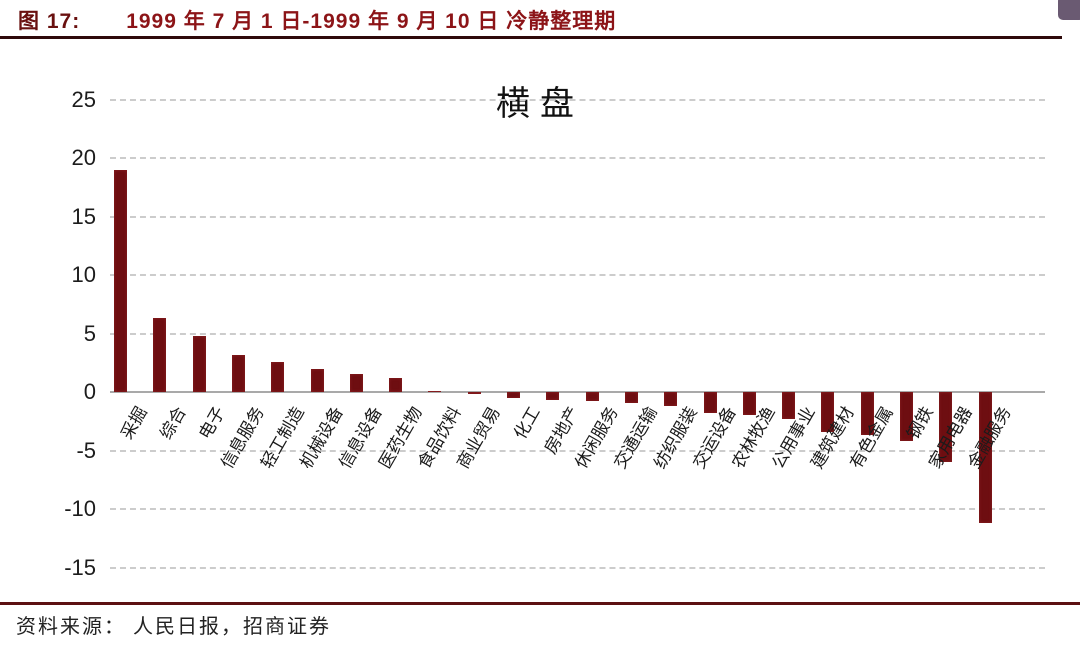 This screenshot has height=645, width=1080. Describe the element at coordinates (89, 333) in the screenshot. I see `y-tick-label: 5` at that location.